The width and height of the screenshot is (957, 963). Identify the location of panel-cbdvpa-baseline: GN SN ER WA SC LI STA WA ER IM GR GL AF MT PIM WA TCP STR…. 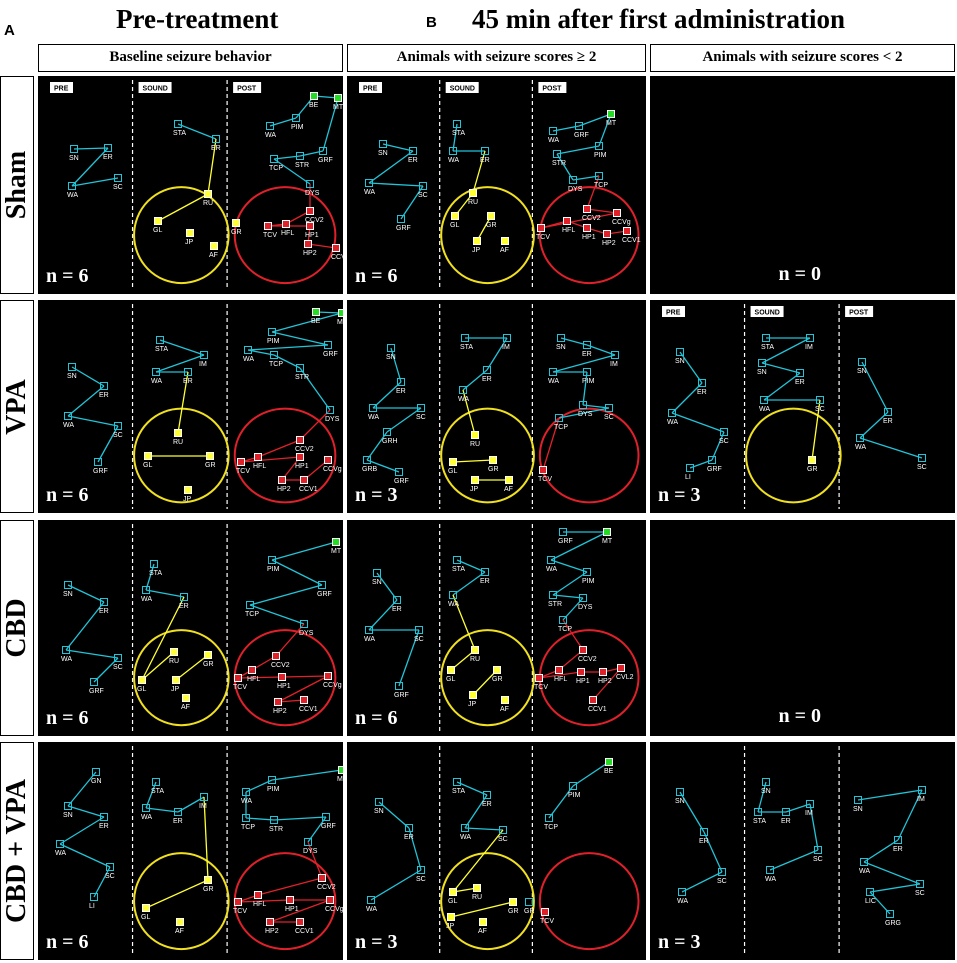
(190, 851).